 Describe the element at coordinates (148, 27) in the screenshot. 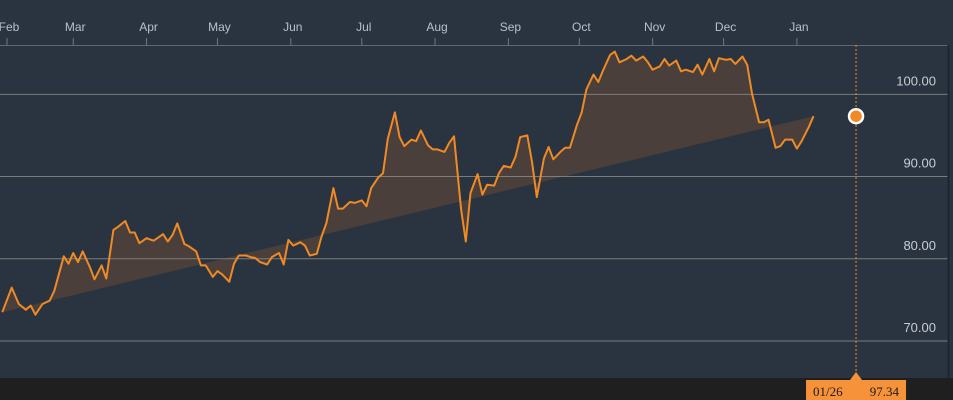

I see `month-label-apr: Apr` at that location.